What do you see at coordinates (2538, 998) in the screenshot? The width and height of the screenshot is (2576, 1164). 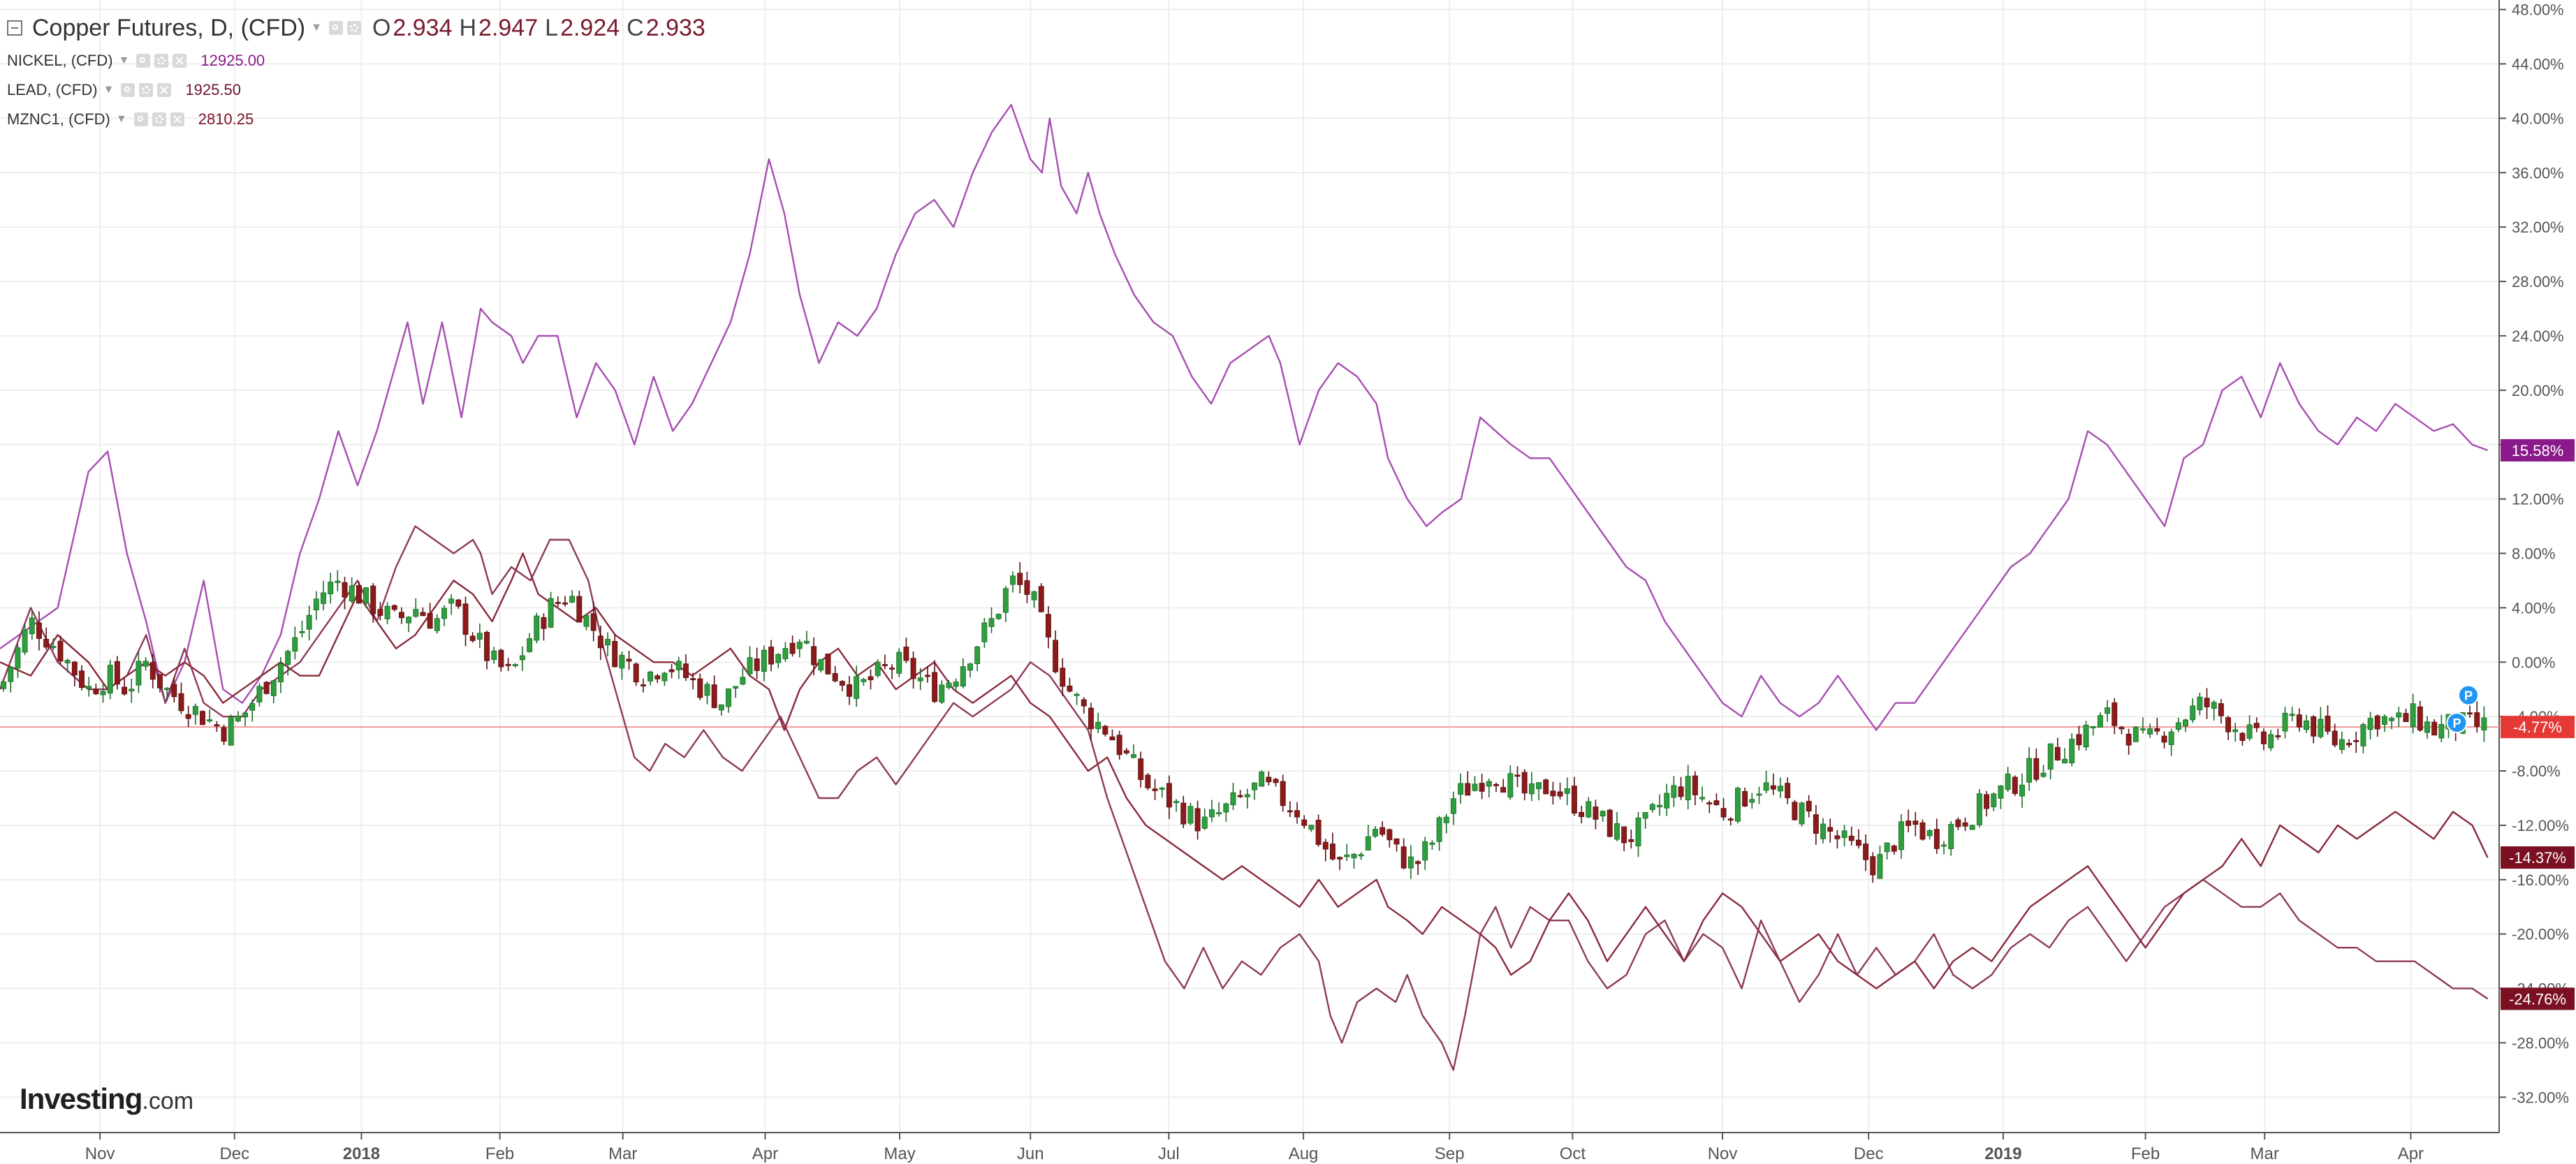 I see `price-badge` at bounding box center [2538, 998].